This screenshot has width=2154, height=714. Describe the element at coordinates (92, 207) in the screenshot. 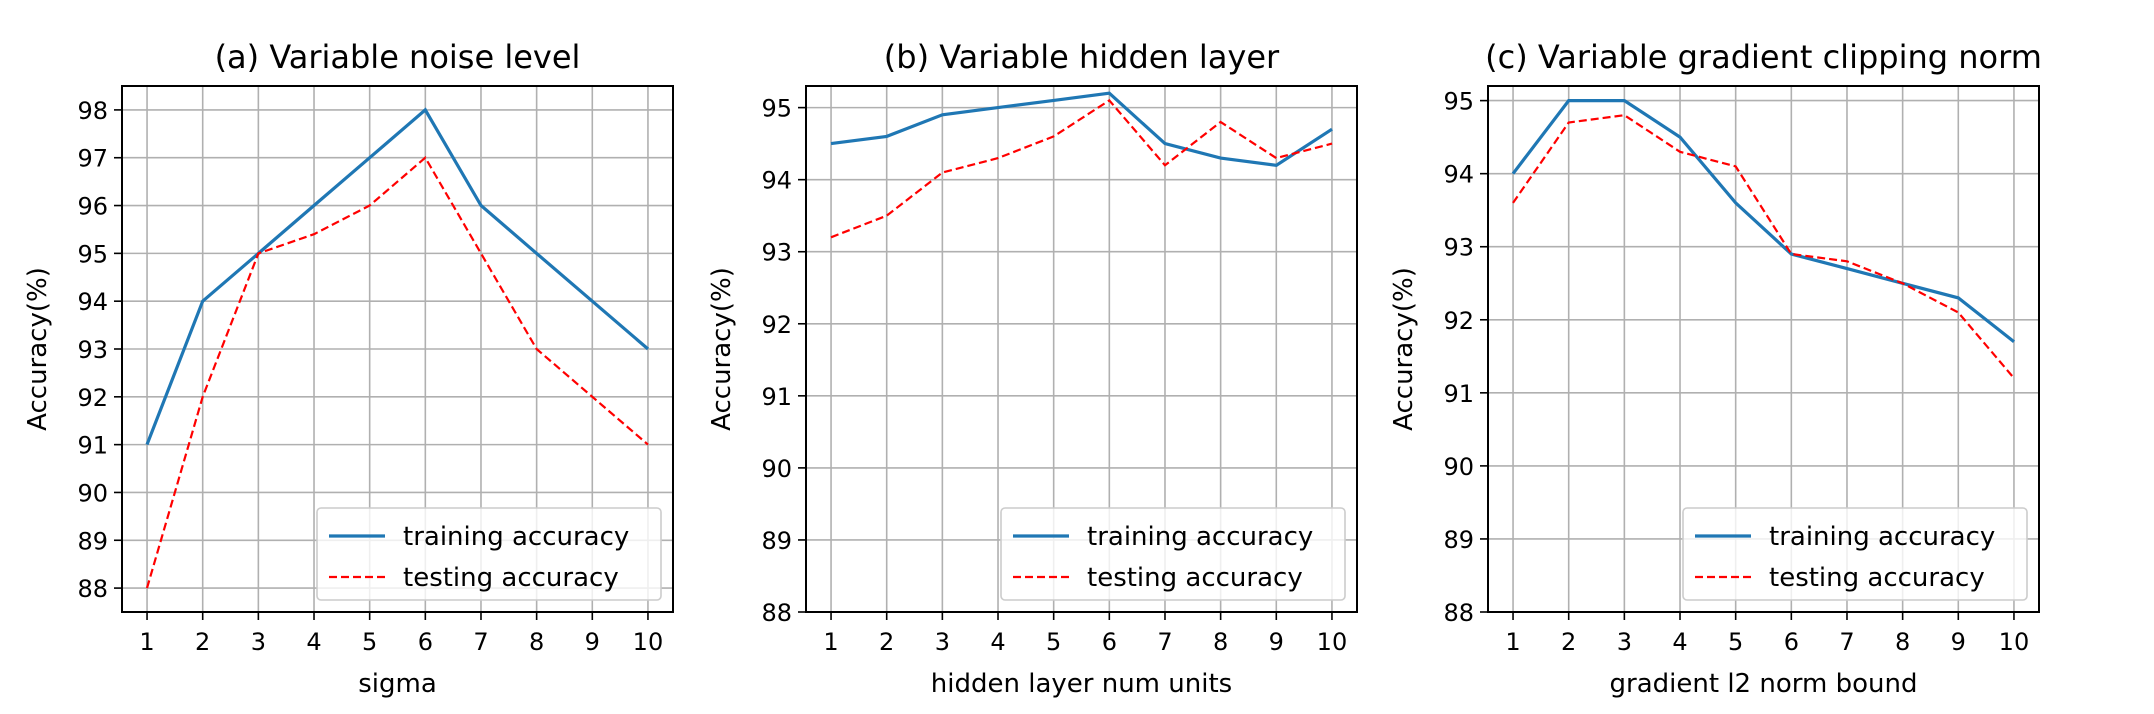

I see `y-tick-label: 96` at that location.